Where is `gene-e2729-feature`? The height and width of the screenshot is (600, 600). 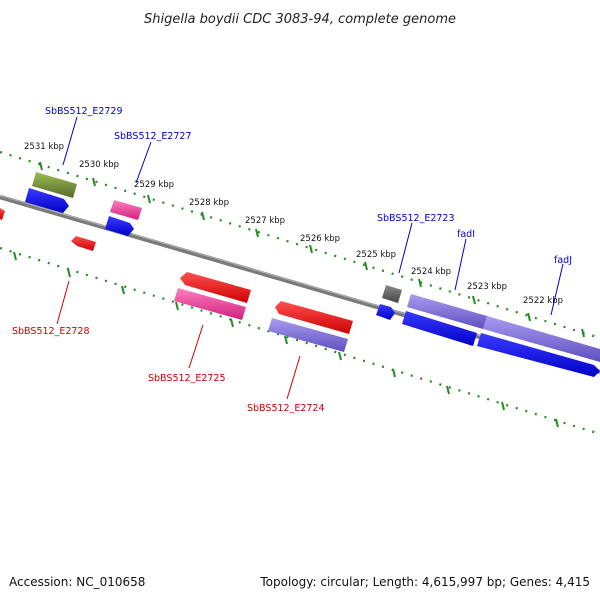
gene-e2729-feature is located at coordinates (54, 185).